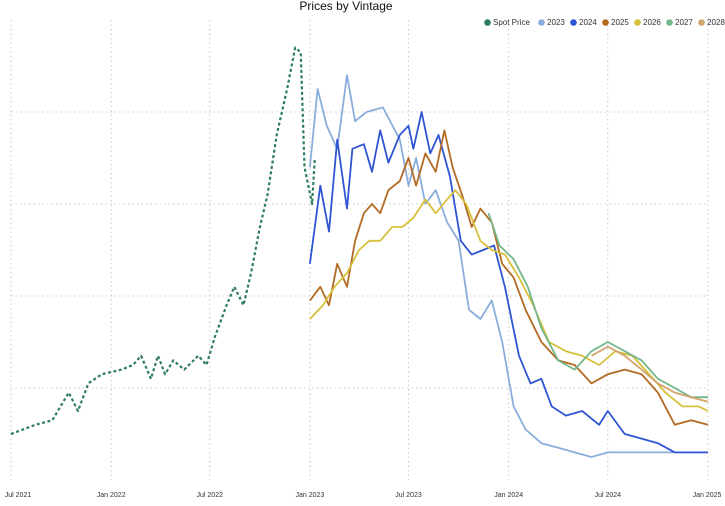  Describe the element at coordinates (18, 495) in the screenshot. I see `x-tick-label: Jul 2021` at that location.